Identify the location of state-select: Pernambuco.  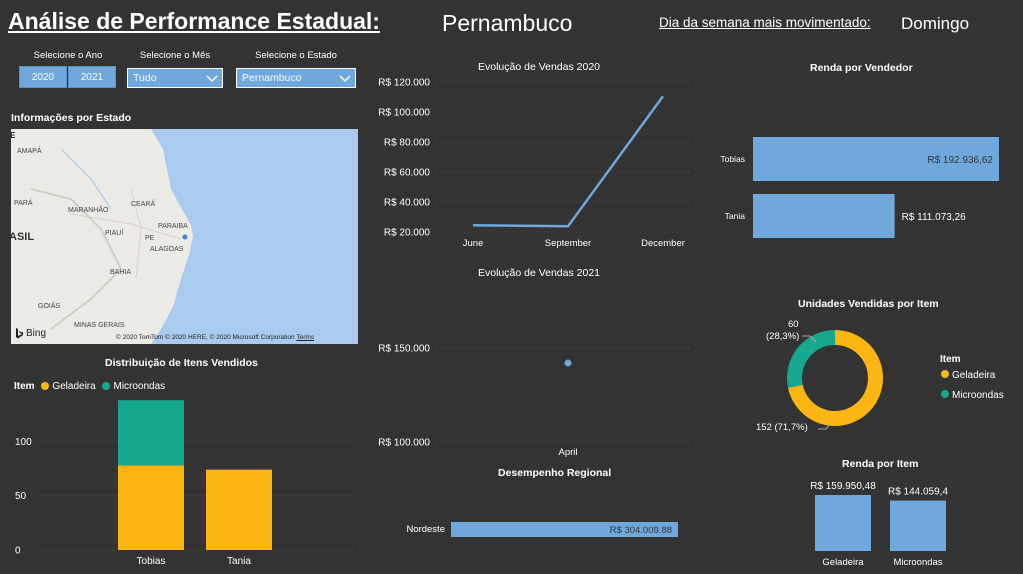
(296, 78).